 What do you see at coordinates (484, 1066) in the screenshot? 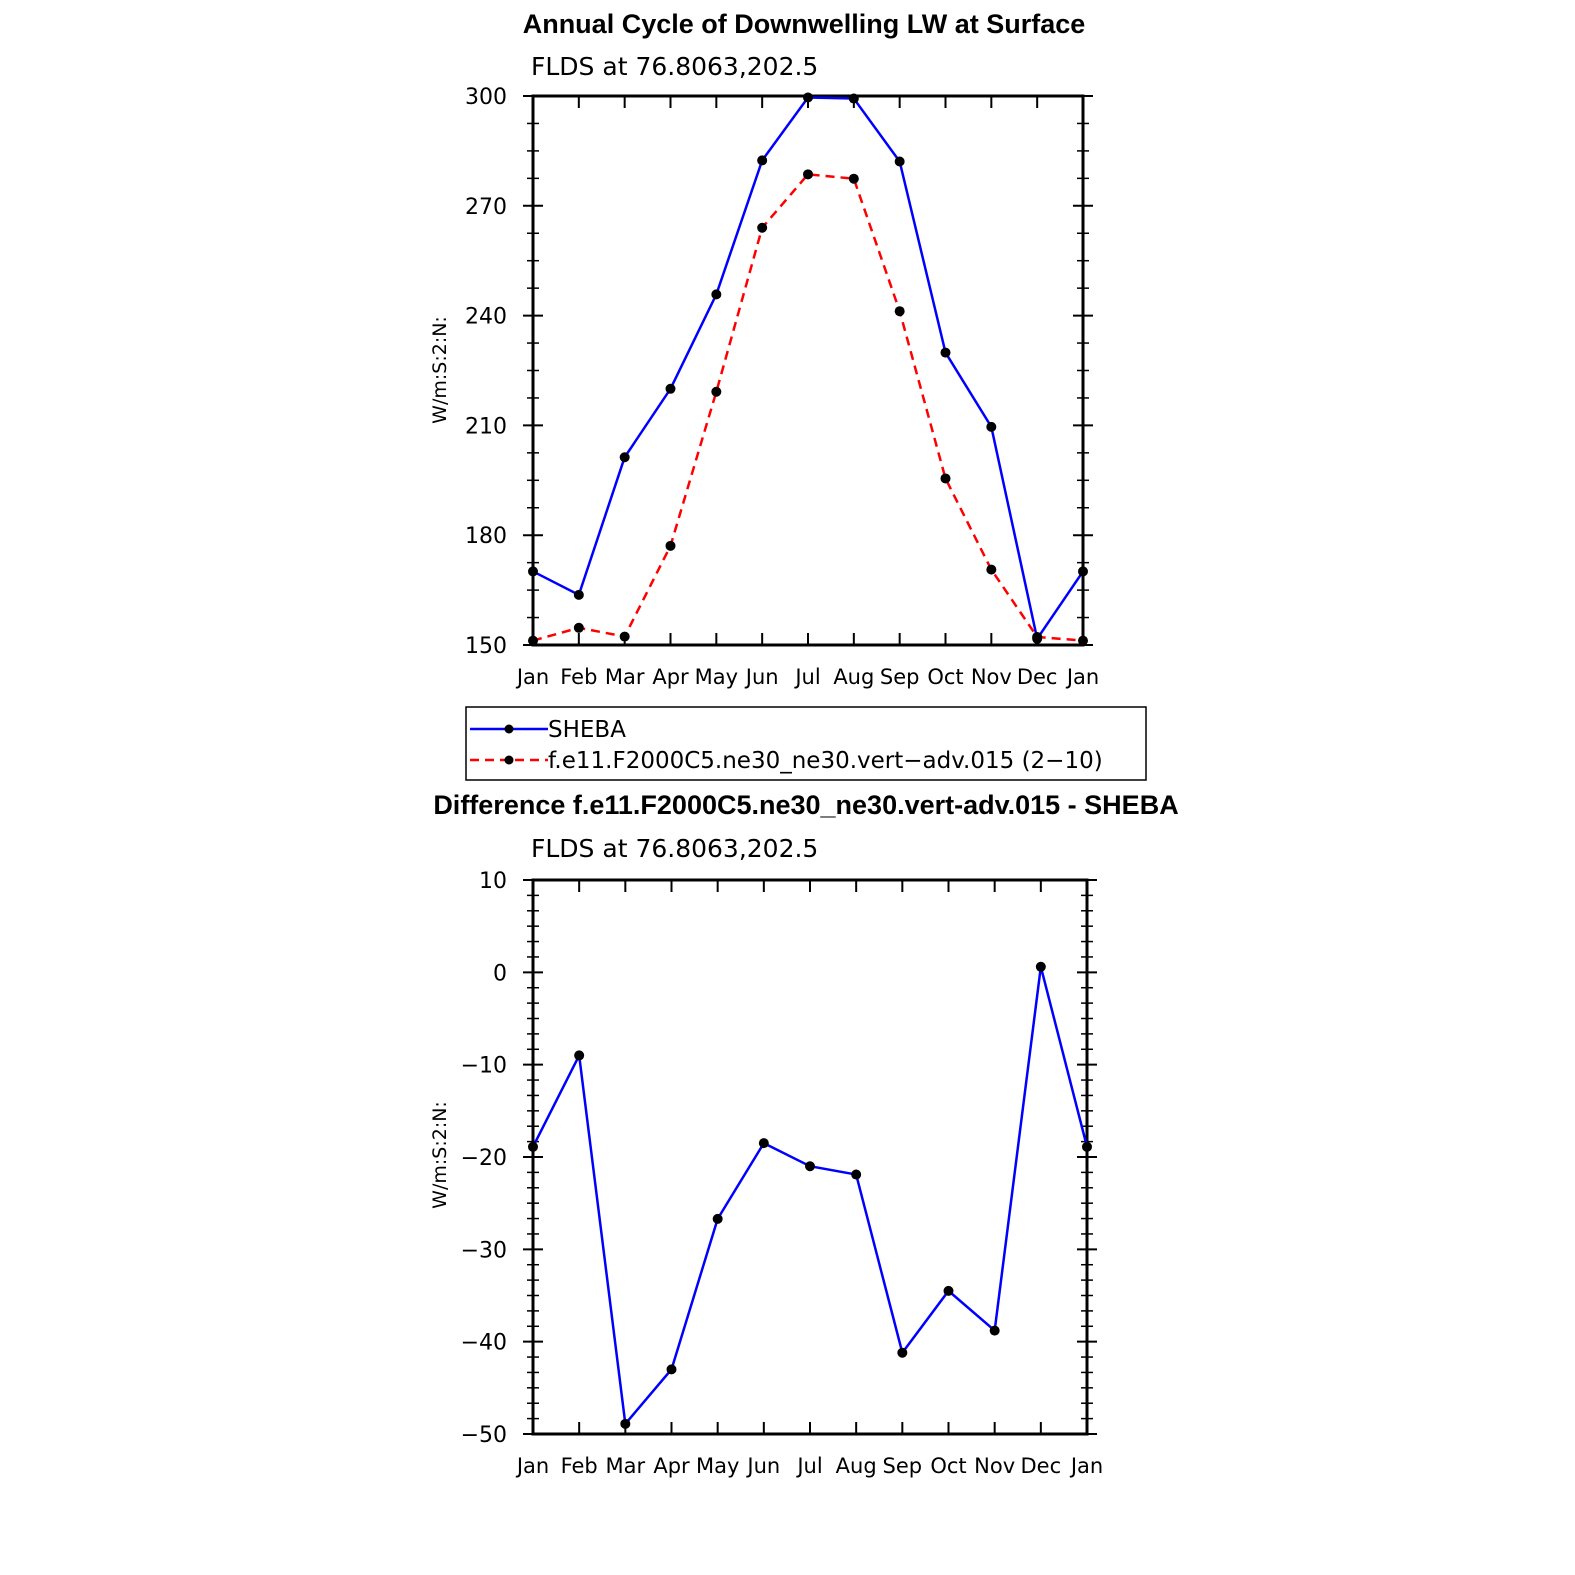
I see `y-tick-label: −10` at bounding box center [484, 1066].